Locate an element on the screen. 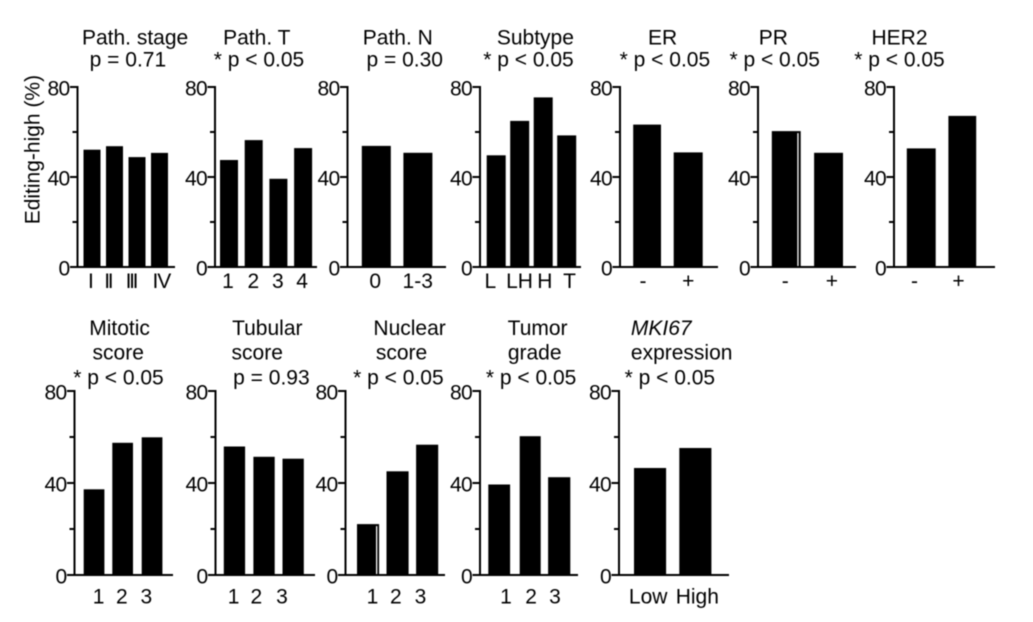 The width and height of the screenshot is (1033, 622). svg-text: Tubular is located at coordinates (267, 328).